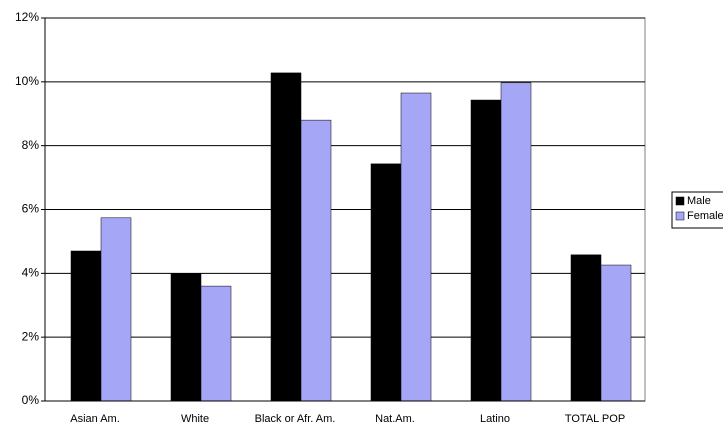  Describe the element at coordinates (595, 419) in the screenshot. I see `x-tick-label: TOTAL POP` at that location.